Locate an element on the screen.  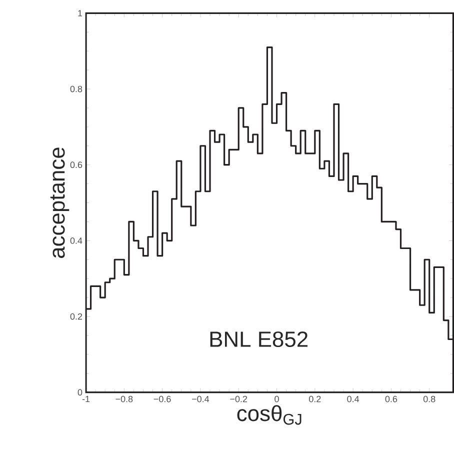
x-tick-label: -1 is located at coordinates (86, 399).